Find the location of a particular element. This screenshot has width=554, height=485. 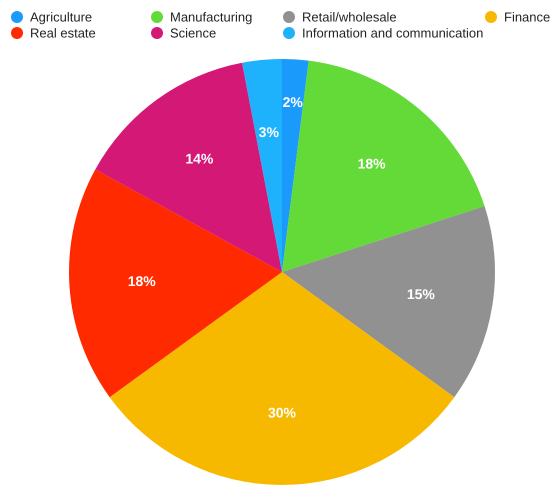

legend-label: Science is located at coordinates (193, 33).